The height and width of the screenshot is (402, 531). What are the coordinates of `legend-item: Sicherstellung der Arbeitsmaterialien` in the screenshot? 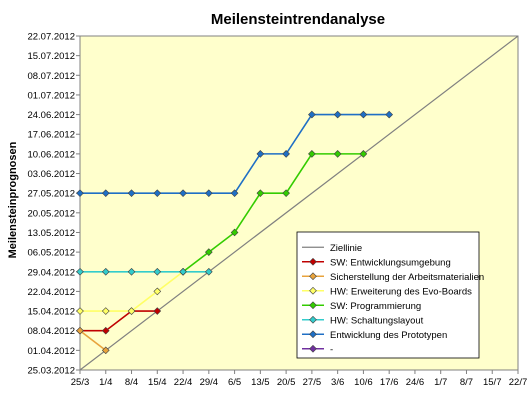 It's located at (393, 277).